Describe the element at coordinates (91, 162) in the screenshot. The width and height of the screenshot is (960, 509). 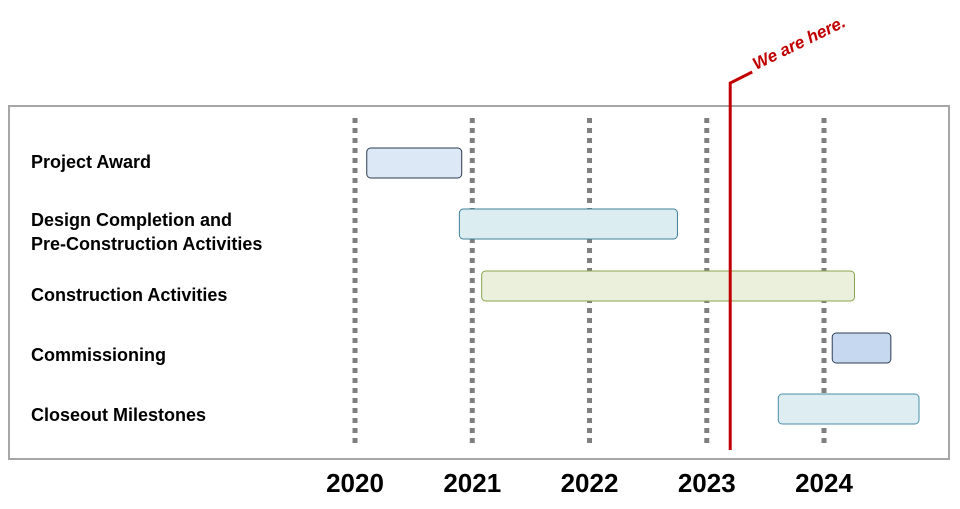
I see `category-label: Project Award` at that location.